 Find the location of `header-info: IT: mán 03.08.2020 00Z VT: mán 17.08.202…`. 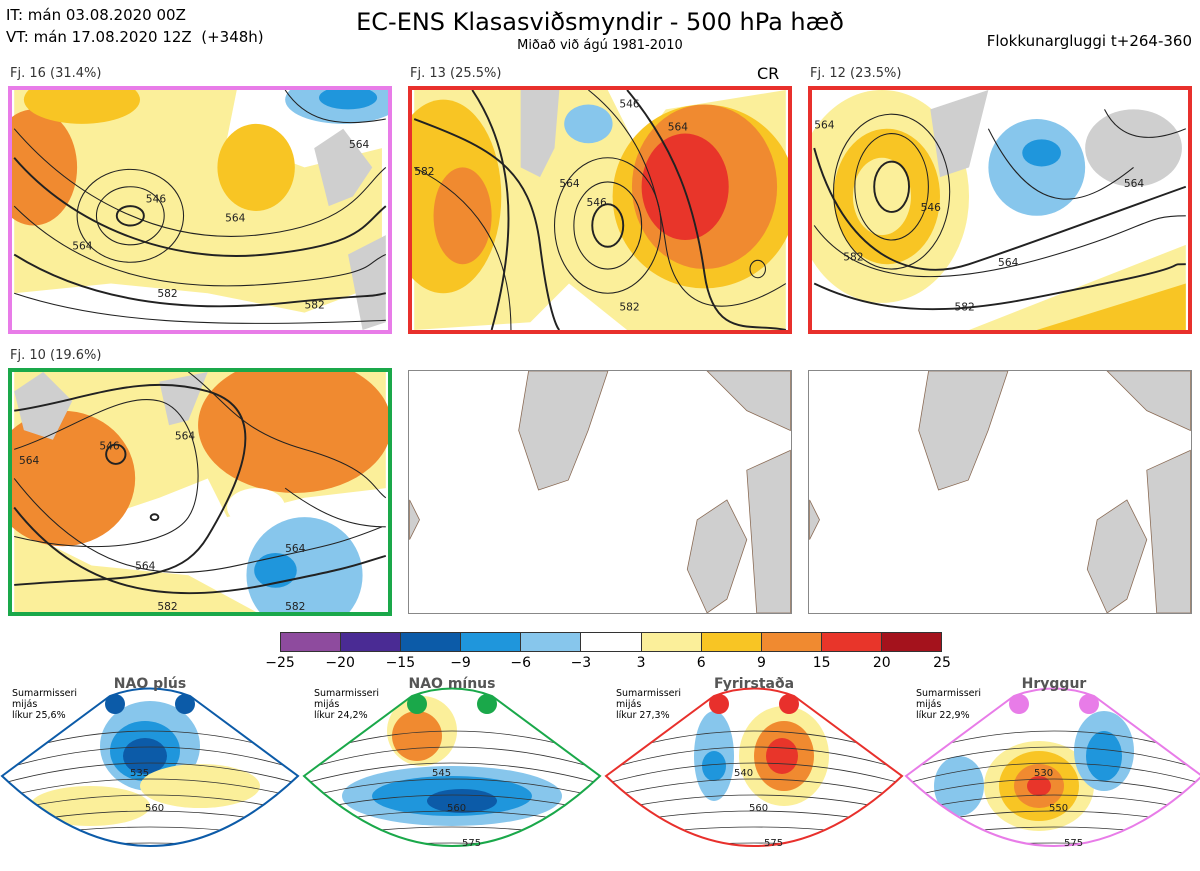

header-info: IT: mán 03.08.2020 00Z VT: mán 17.08.202… is located at coordinates (135, 26).